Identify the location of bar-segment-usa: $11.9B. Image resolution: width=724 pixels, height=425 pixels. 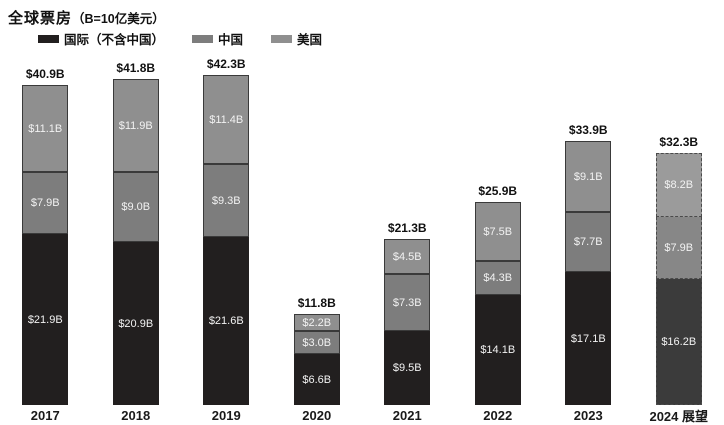
(135, 125).